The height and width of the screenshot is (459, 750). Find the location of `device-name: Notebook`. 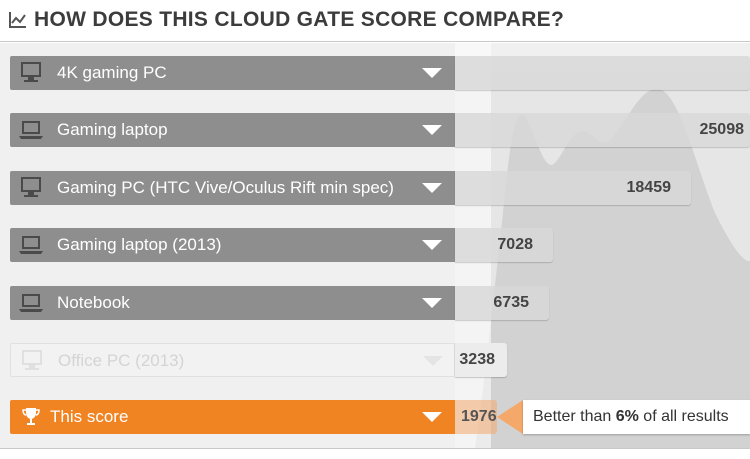

device-name: Notebook is located at coordinates (93, 302).